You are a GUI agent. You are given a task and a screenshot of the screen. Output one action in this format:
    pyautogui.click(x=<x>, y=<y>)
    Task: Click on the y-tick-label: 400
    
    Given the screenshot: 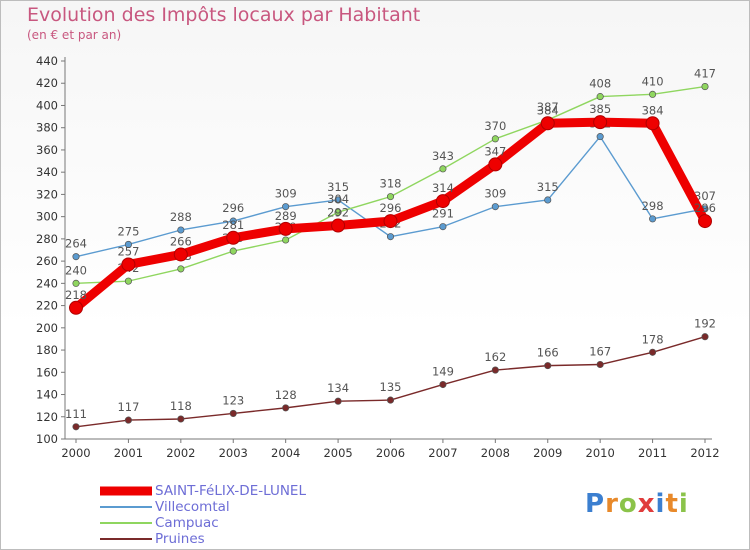 What is the action you would take?
    pyautogui.click(x=47, y=105)
    